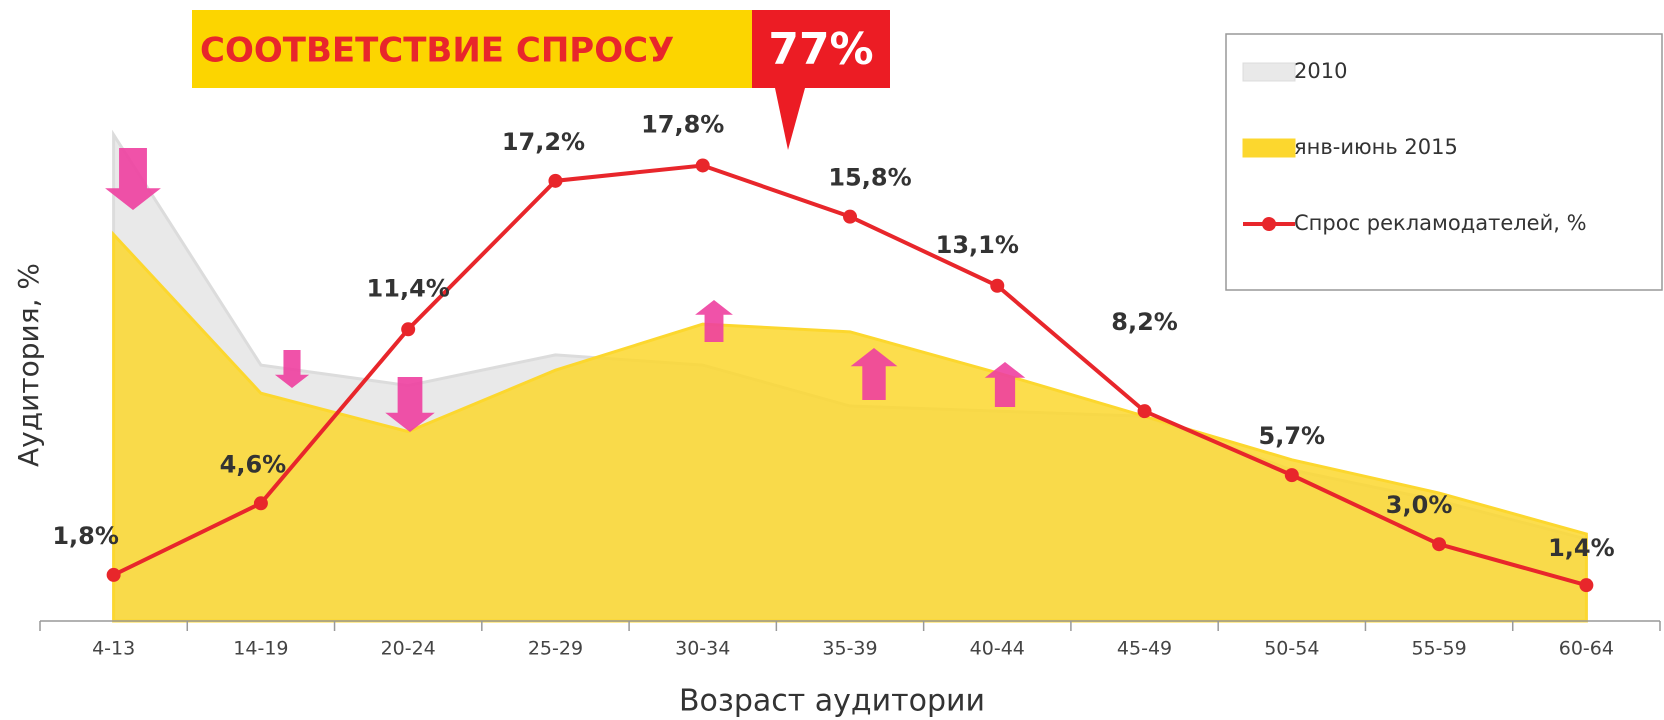 This screenshot has height=720, width=1664. Describe the element at coordinates (260, 649) in the screenshot. I see `x-tick-label: 14-19` at that location.